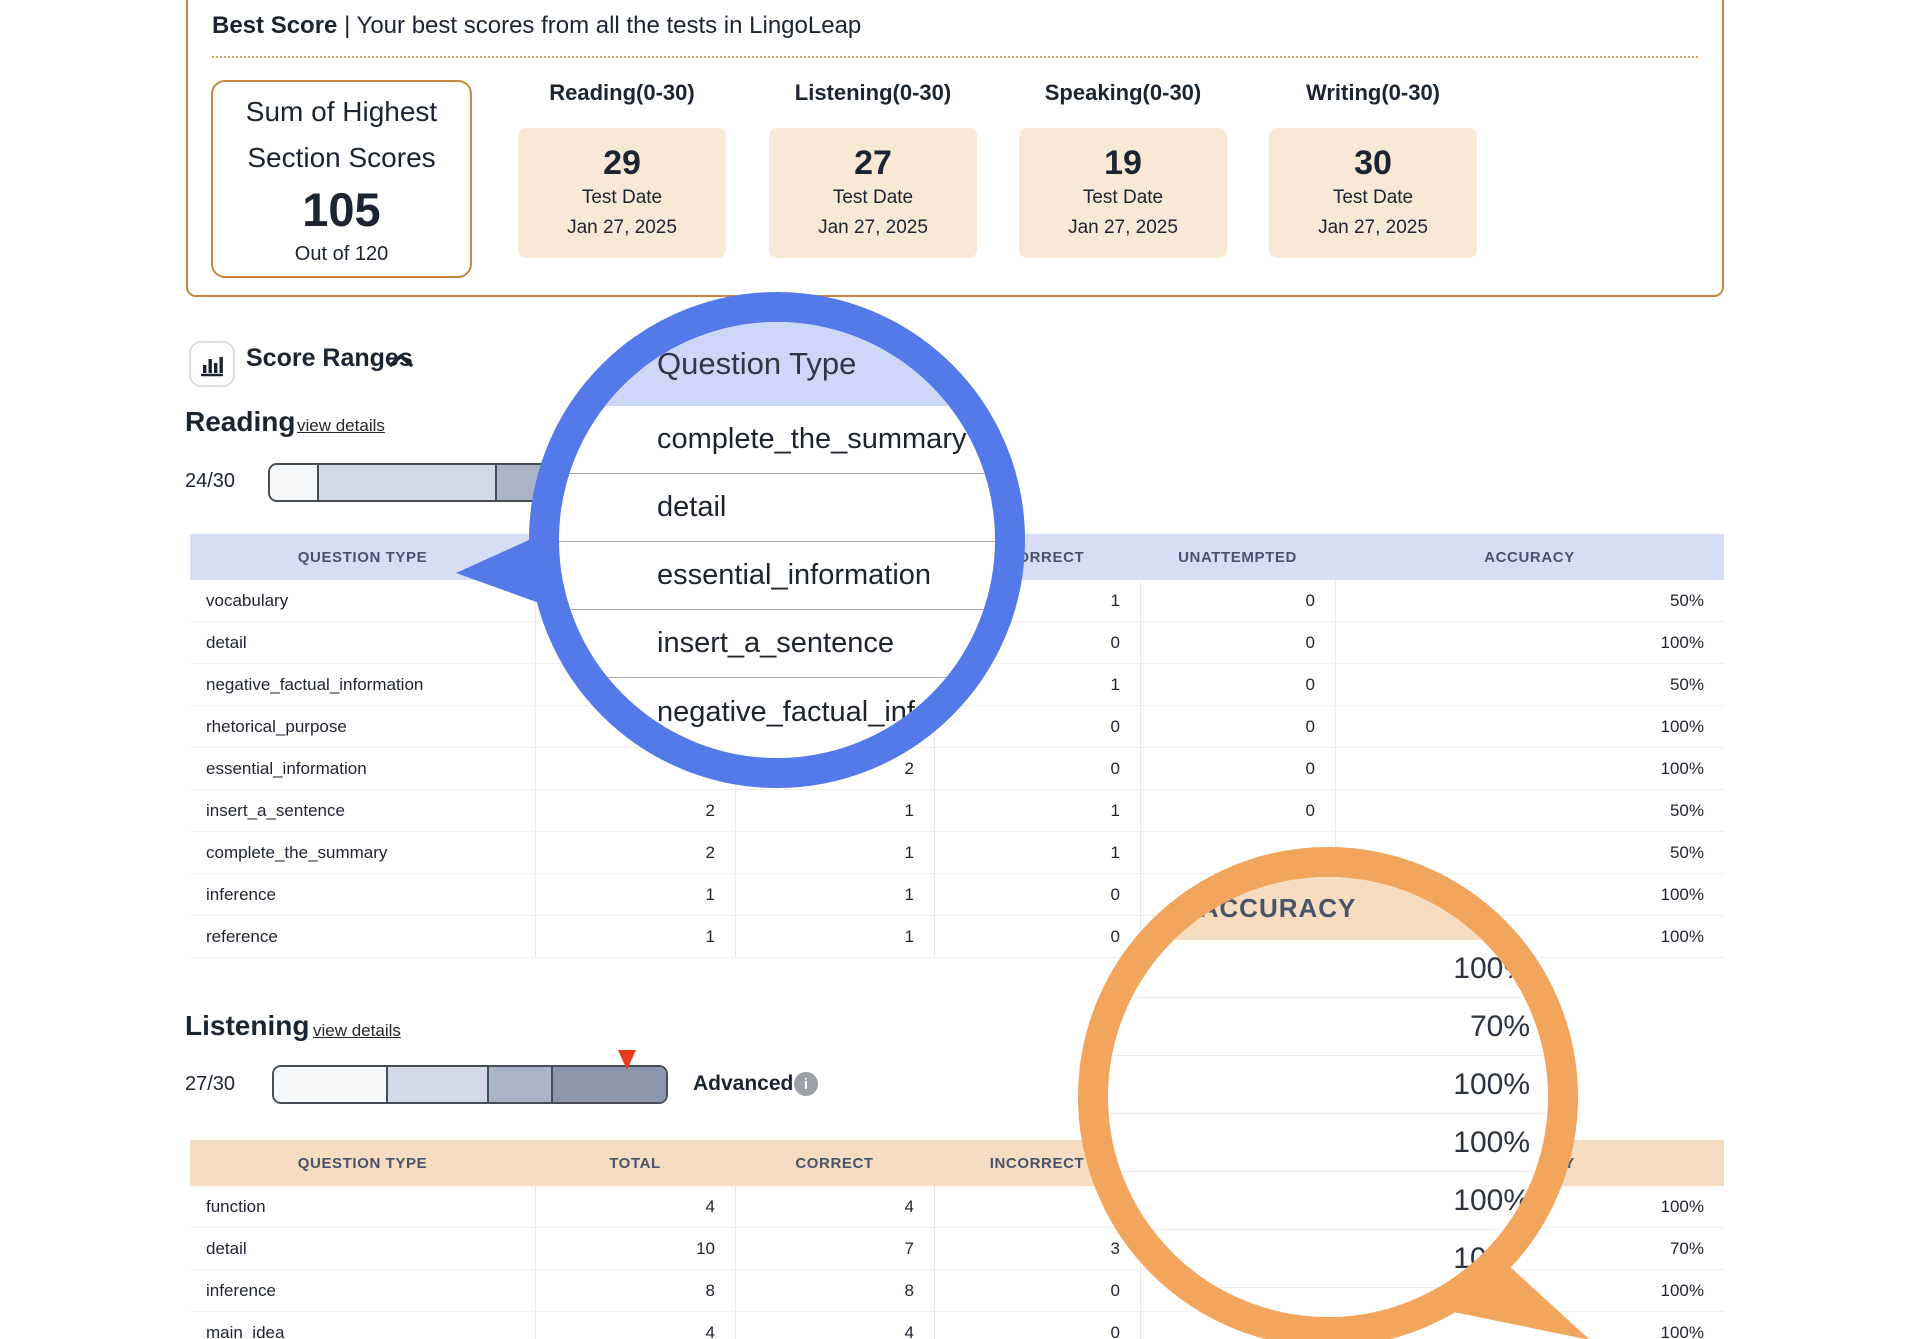 This screenshot has width=1920, height=1339. I want to click on magnified-row: detail, so click(777, 508).